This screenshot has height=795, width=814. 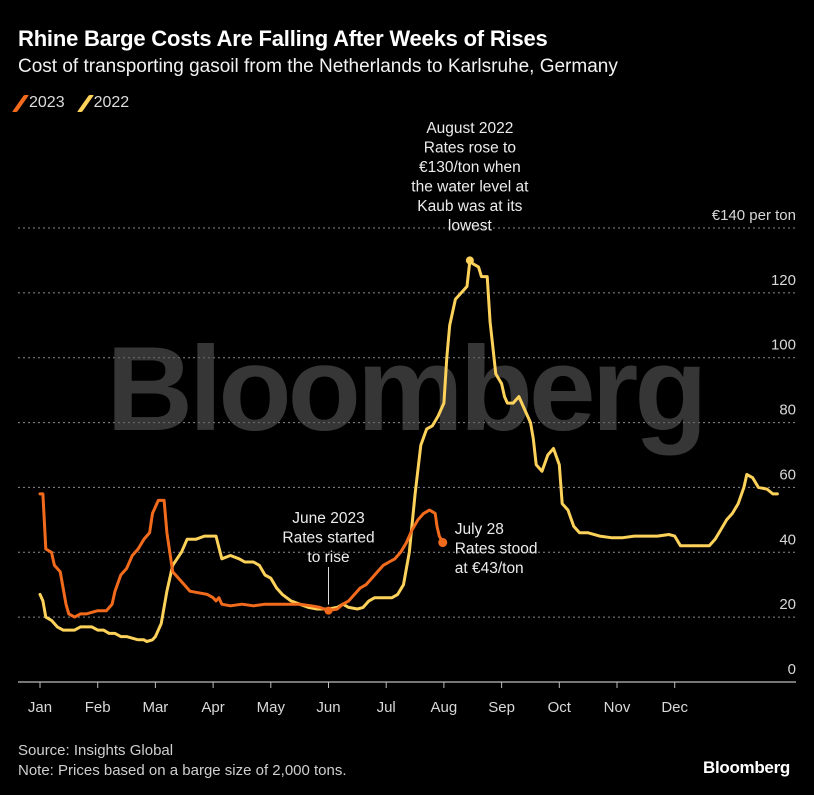 What do you see at coordinates (328, 538) in the screenshot?
I see `annotation-text: Rates started` at bounding box center [328, 538].